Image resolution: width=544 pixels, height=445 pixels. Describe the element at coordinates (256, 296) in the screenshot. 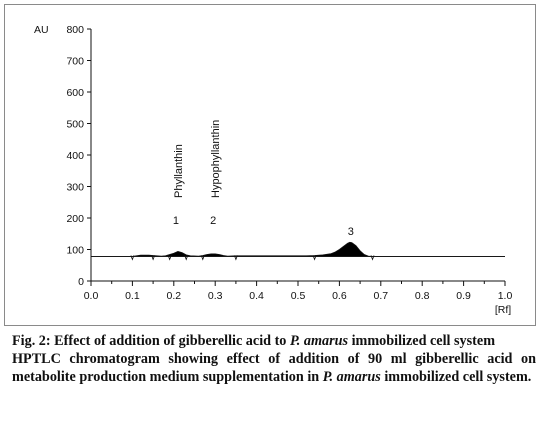

I see `x-tick-label: 0.4` at that location.